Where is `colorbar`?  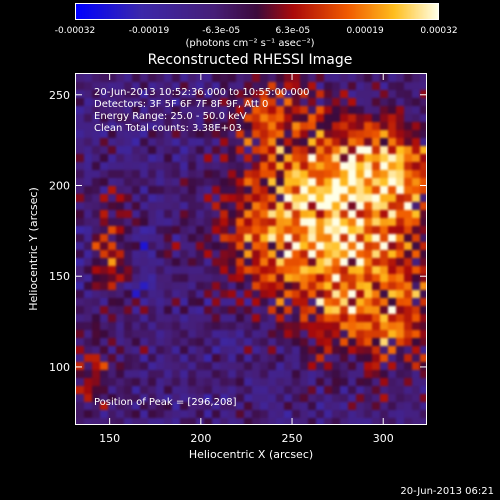
colorbar is located at coordinates (257, 11).